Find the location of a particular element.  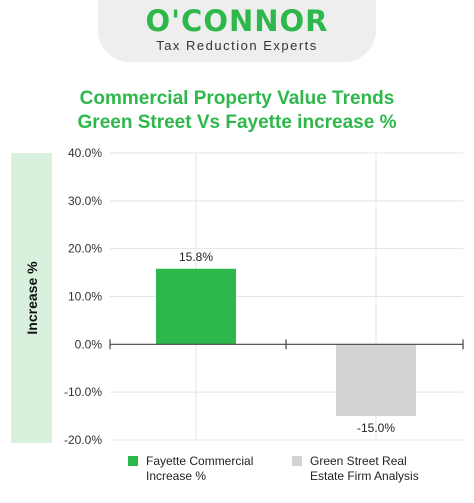

data-label: -15.0% is located at coordinates (376, 428).